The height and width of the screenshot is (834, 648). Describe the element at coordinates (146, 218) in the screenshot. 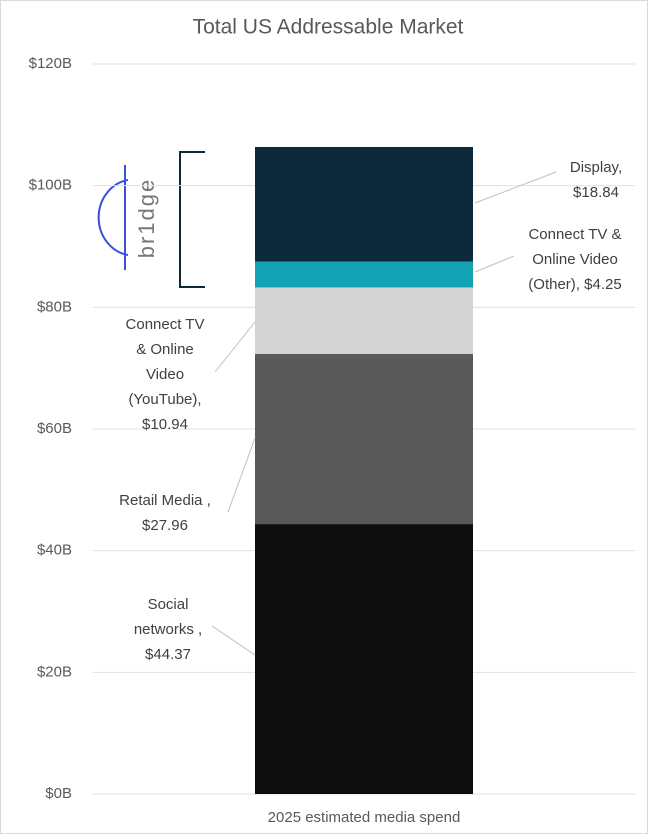

I see `logo: br1dge` at that location.